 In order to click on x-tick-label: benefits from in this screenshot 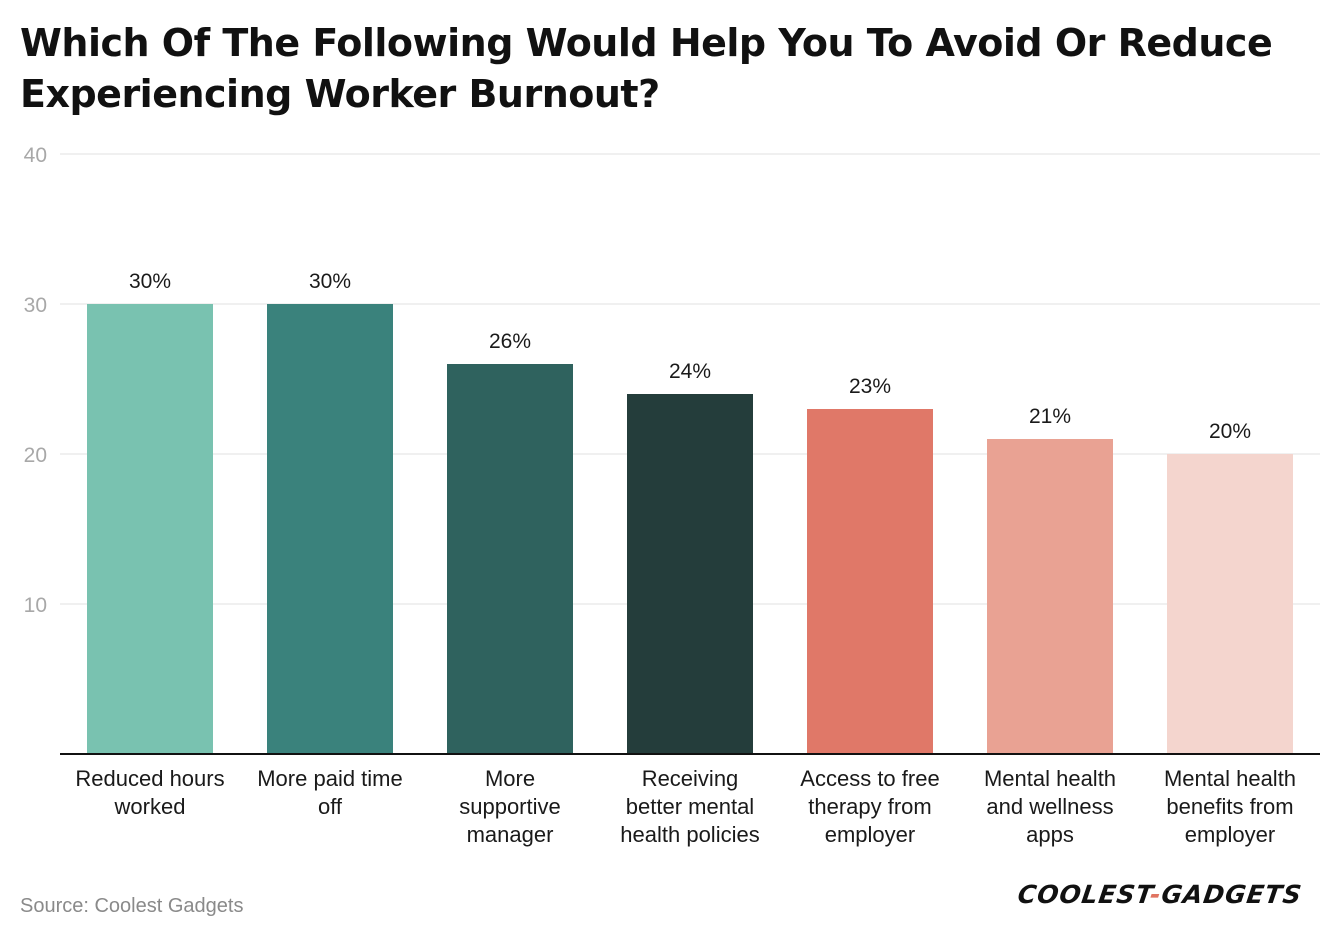, I will do `click(1229, 806)`.